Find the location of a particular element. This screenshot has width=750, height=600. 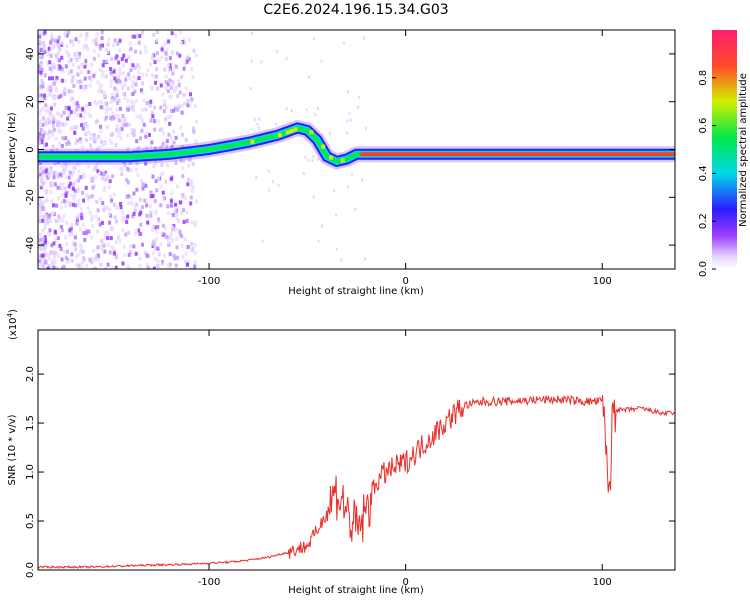

colorbar-tick-label: 0.6 is located at coordinates (703, 126).